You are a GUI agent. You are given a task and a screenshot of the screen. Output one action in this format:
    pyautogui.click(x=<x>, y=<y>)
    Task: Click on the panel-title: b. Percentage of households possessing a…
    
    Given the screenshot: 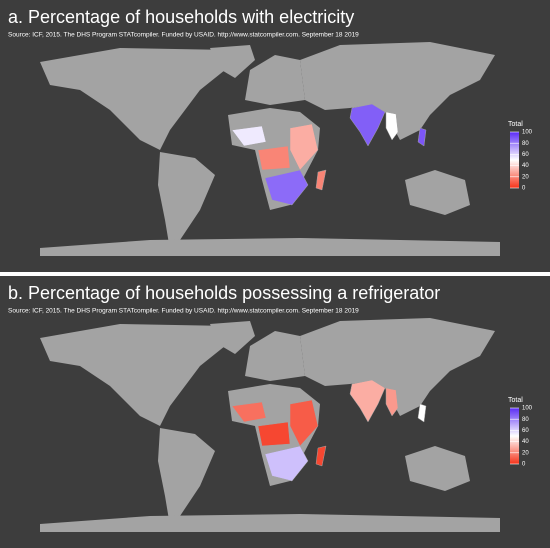 What is the action you would take?
    pyautogui.click(x=224, y=293)
    